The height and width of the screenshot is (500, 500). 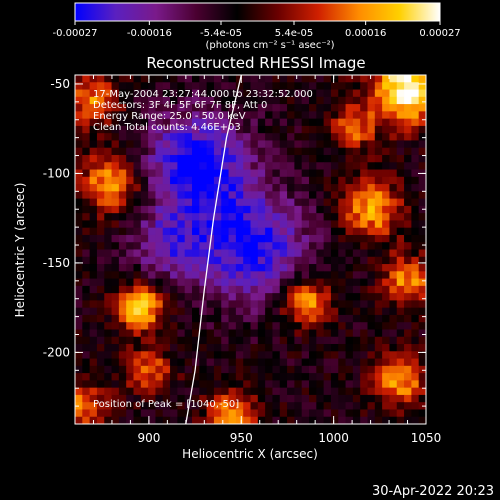 I want to click on y-tick-label: -100, so click(x=56, y=173).